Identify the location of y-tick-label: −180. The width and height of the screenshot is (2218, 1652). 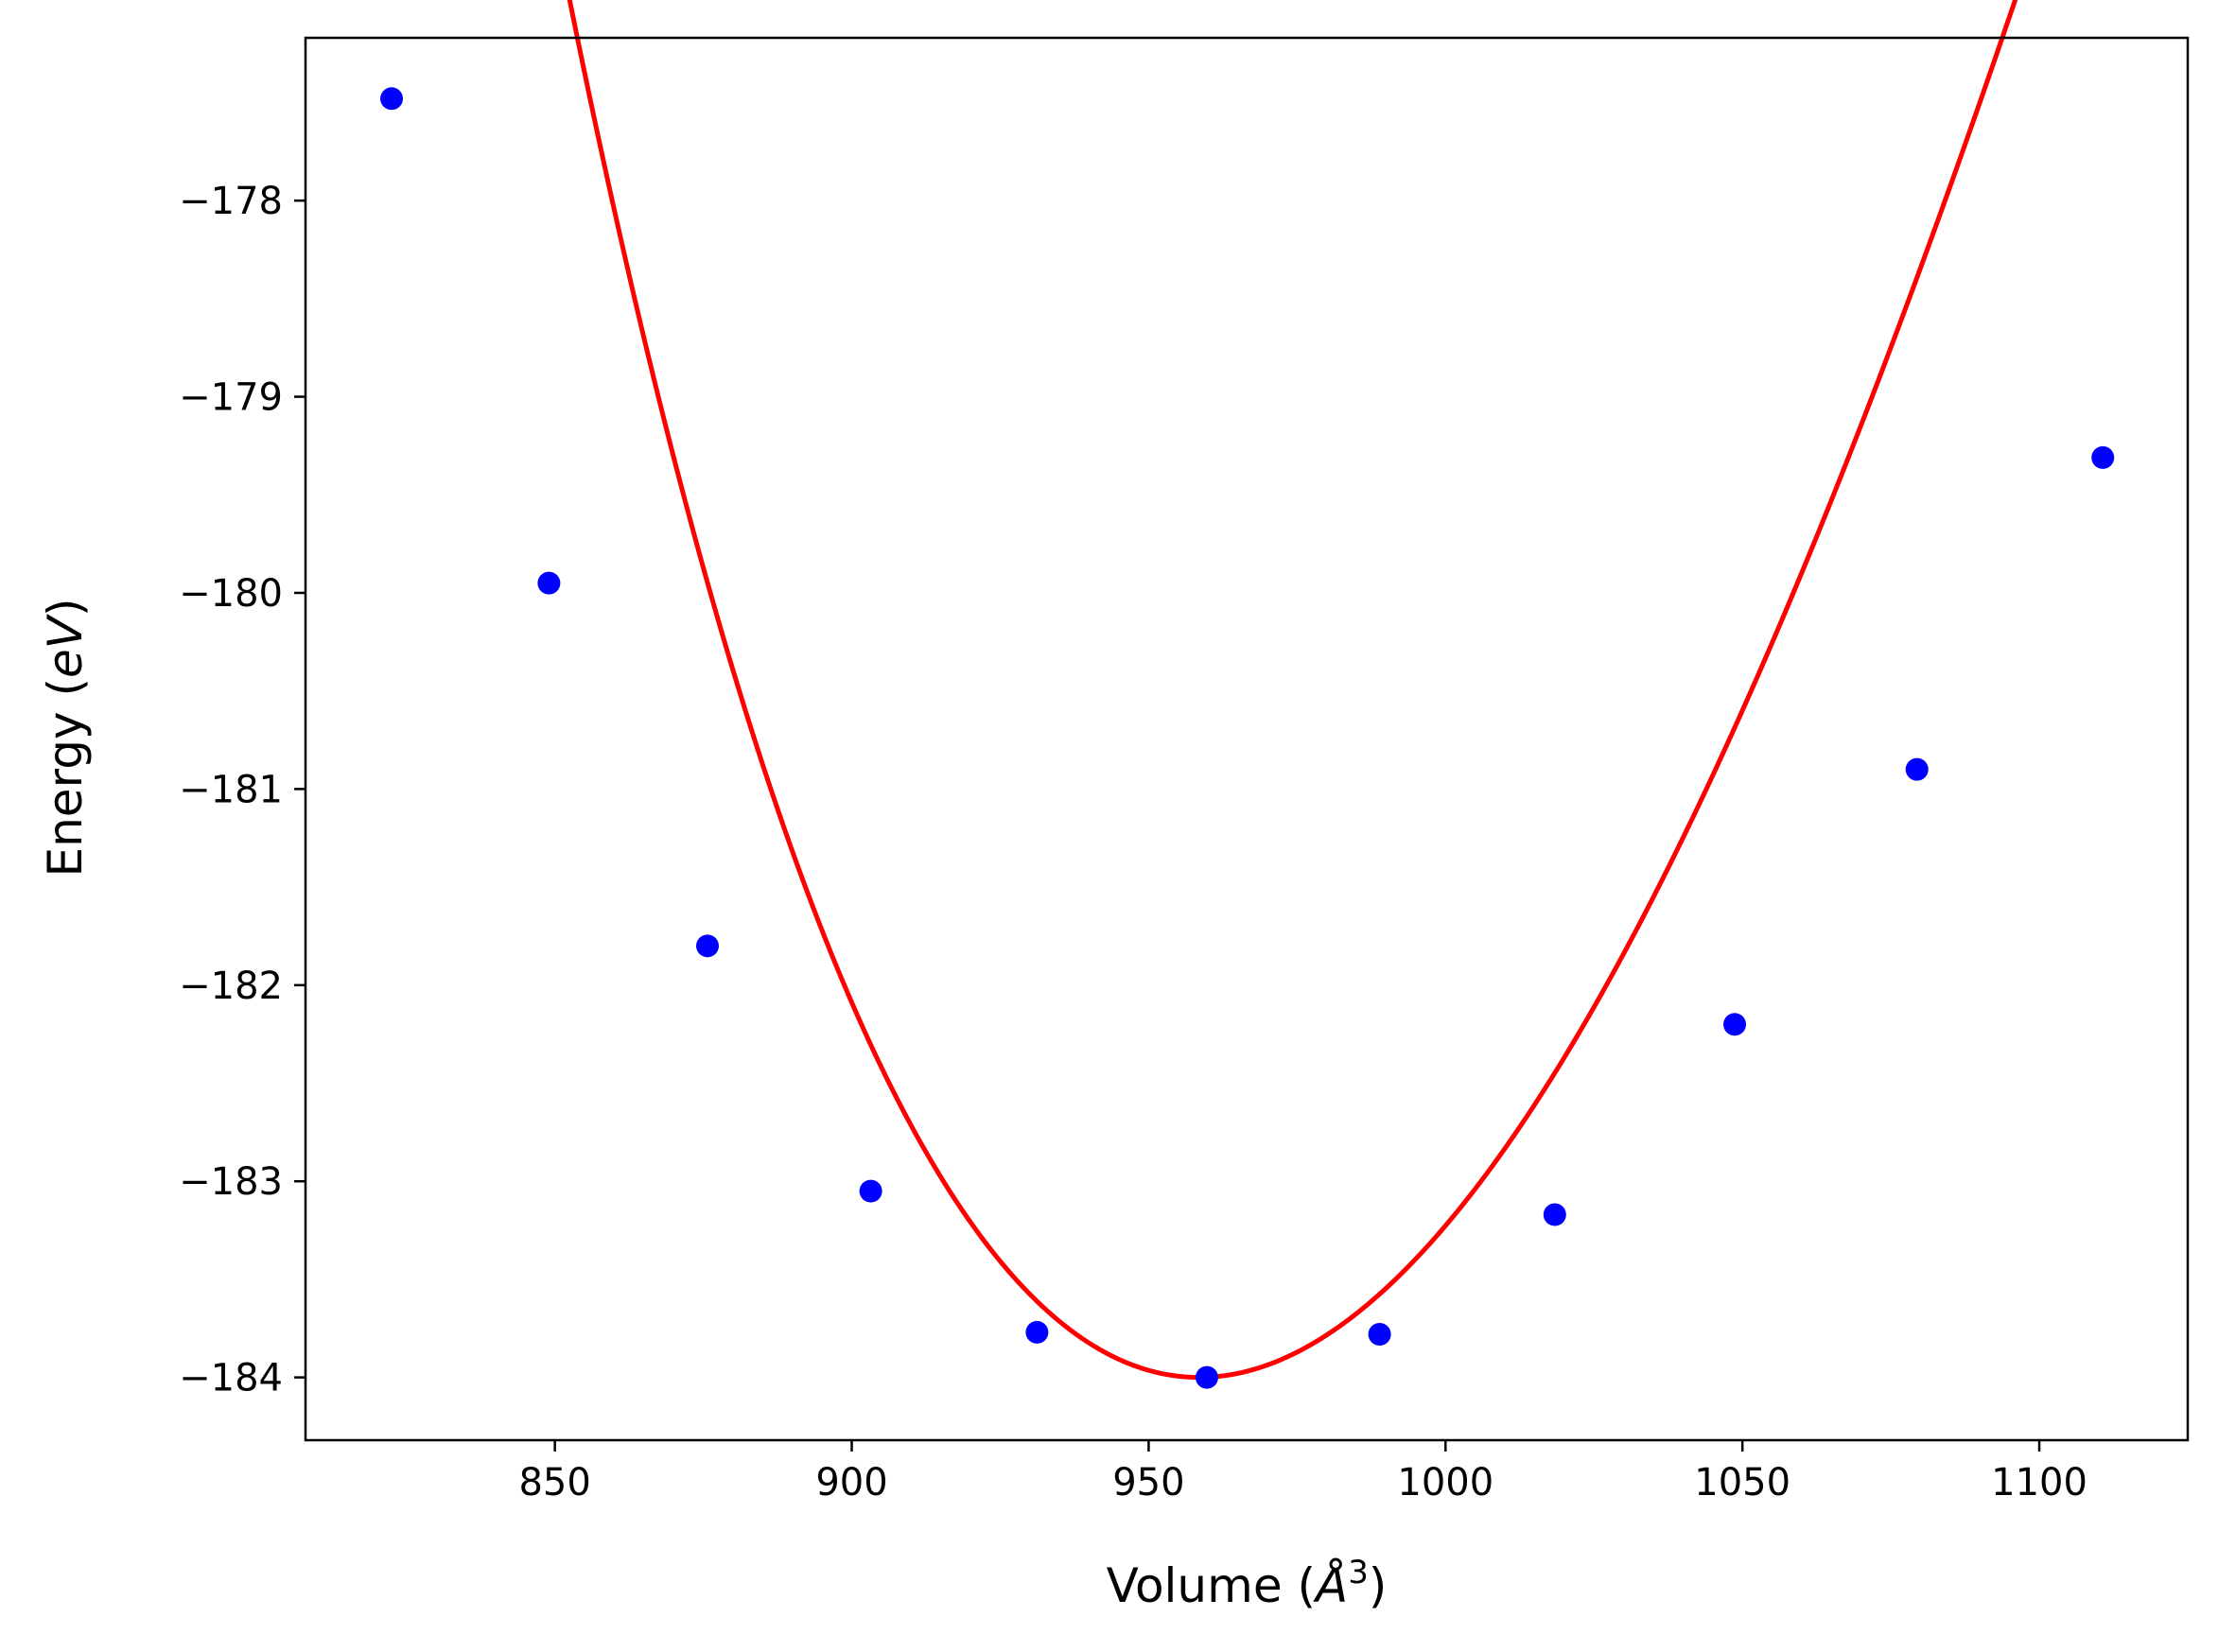
(231, 594).